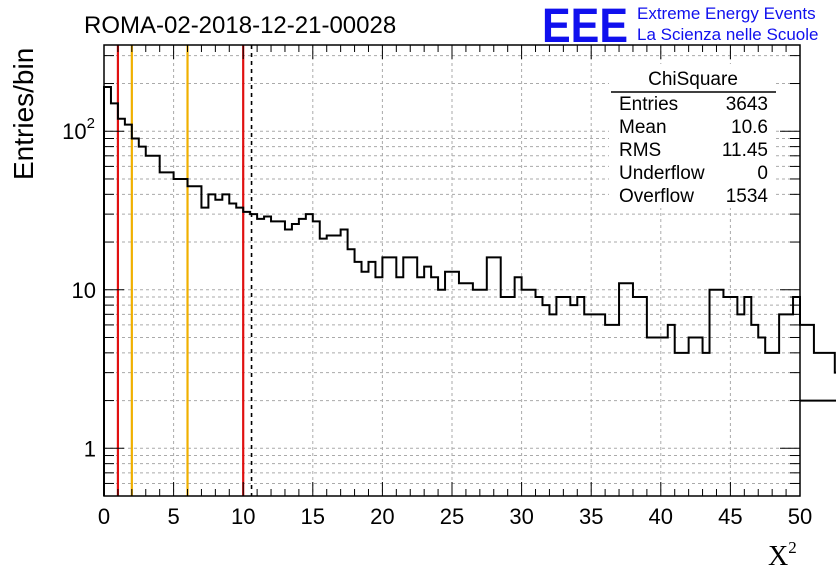 This screenshot has height=572, width=836. I want to click on y-tick-labels: 1 10 102, so click(79, 288).